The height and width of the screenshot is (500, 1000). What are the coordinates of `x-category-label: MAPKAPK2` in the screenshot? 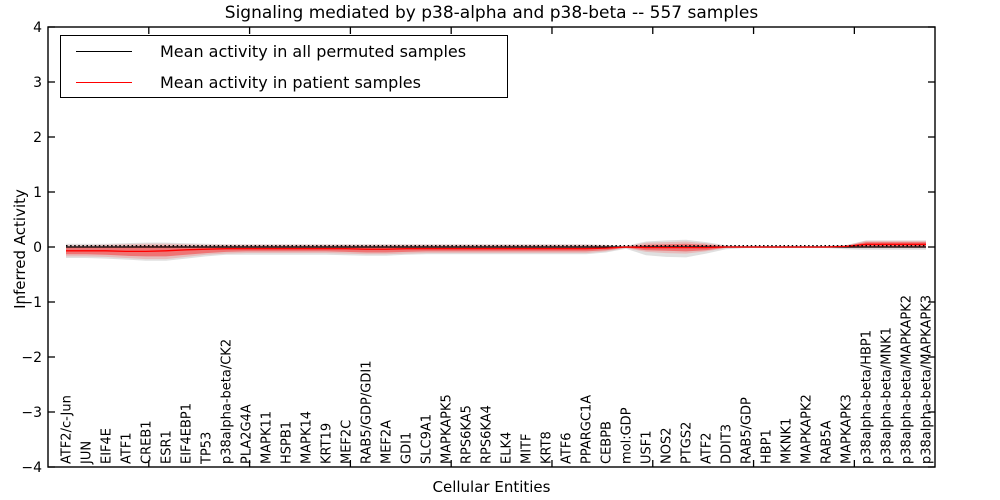 It's located at (807, 429).